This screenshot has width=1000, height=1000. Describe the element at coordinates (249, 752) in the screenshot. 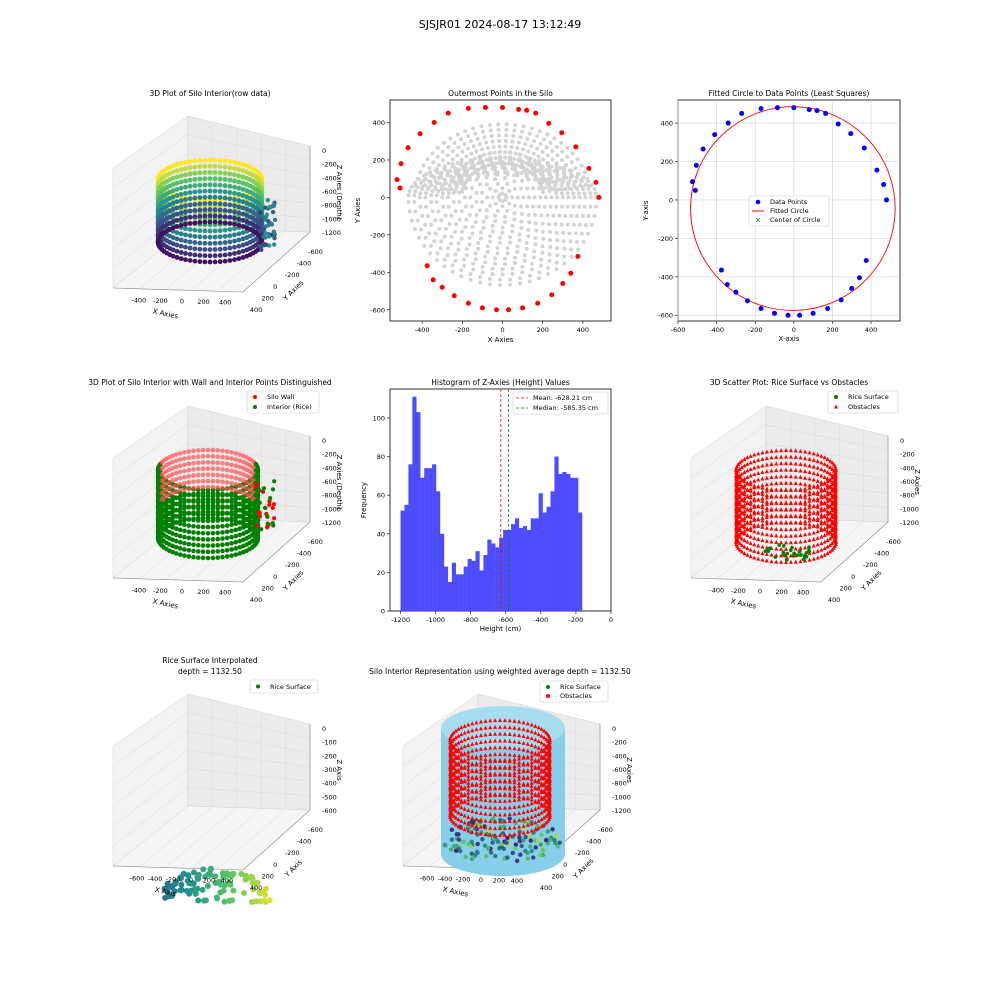

I see `axes-pane-back` at that location.